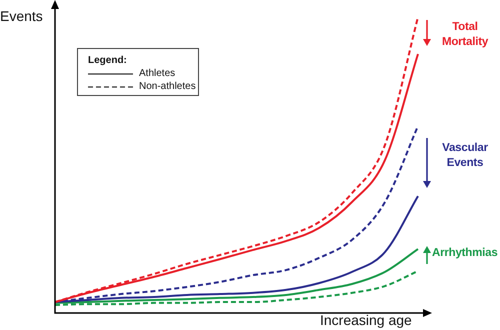  I want to click on annotation: Legend:, so click(107, 60).